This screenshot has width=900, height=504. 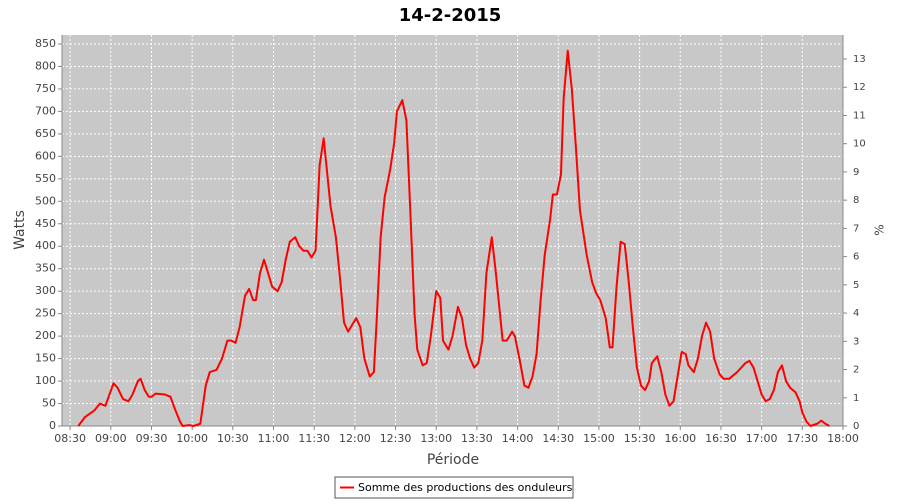 What do you see at coordinates (856, 313) in the screenshot?
I see `y2-tick-label: 4` at bounding box center [856, 313].